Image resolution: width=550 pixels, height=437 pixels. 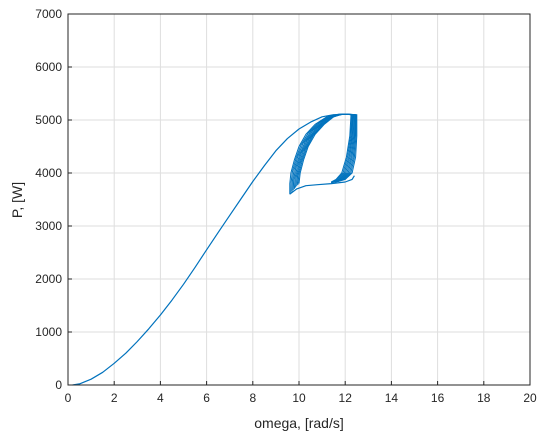 I want to click on x-tick-label: 16, so click(x=438, y=398).